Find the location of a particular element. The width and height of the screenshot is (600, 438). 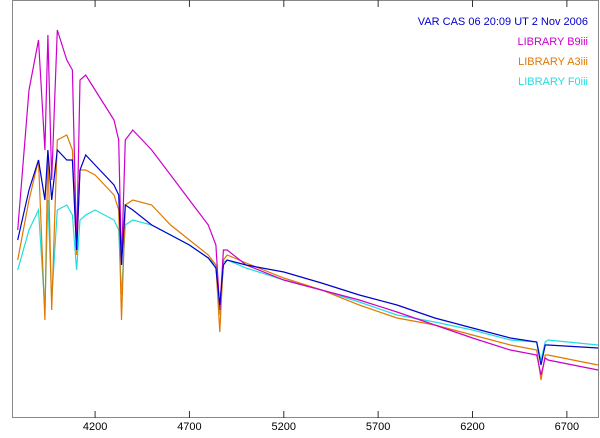

x-tick-label: 6700 is located at coordinates (567, 427).